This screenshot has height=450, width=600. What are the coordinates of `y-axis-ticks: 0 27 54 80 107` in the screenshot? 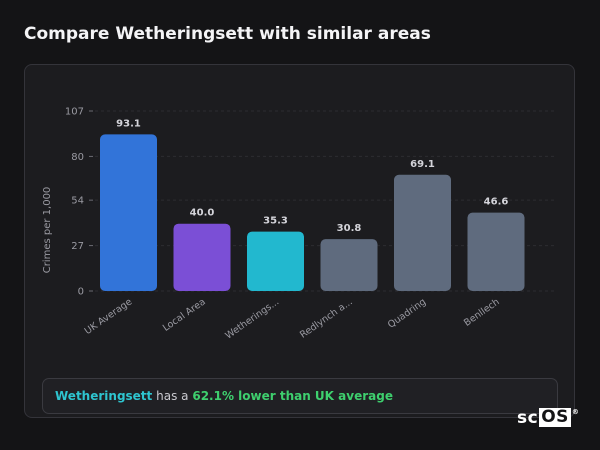 It's located at (79, 202).